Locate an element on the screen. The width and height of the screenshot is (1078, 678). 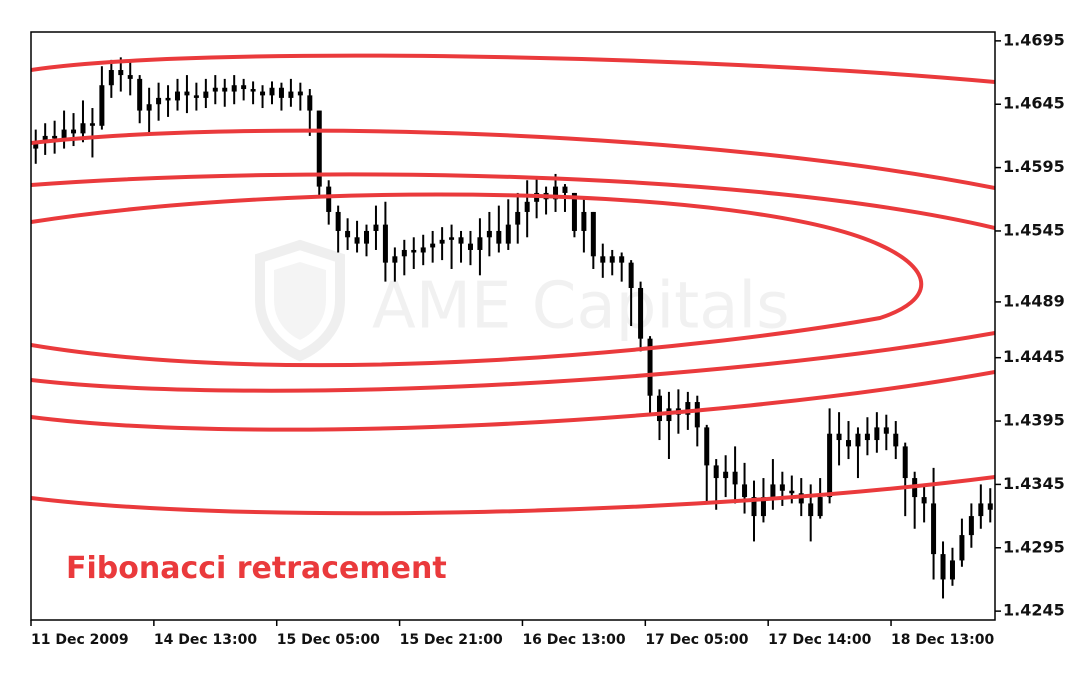
y-tick-label: 1.4695 is located at coordinates (1034, 39).